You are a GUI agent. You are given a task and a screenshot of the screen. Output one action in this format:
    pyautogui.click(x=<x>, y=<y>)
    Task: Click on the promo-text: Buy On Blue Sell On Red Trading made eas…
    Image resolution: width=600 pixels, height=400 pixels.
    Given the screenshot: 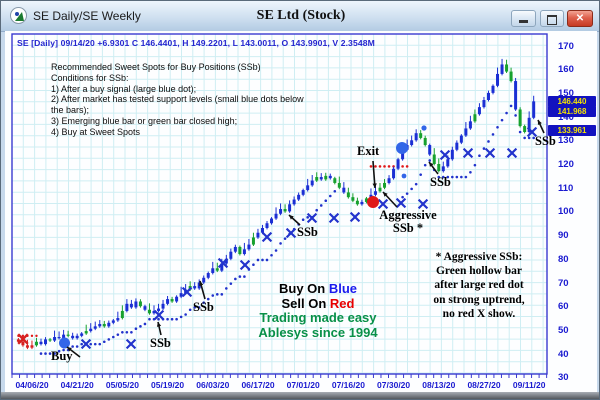 What is the action you would take?
    pyautogui.click(x=318, y=310)
    